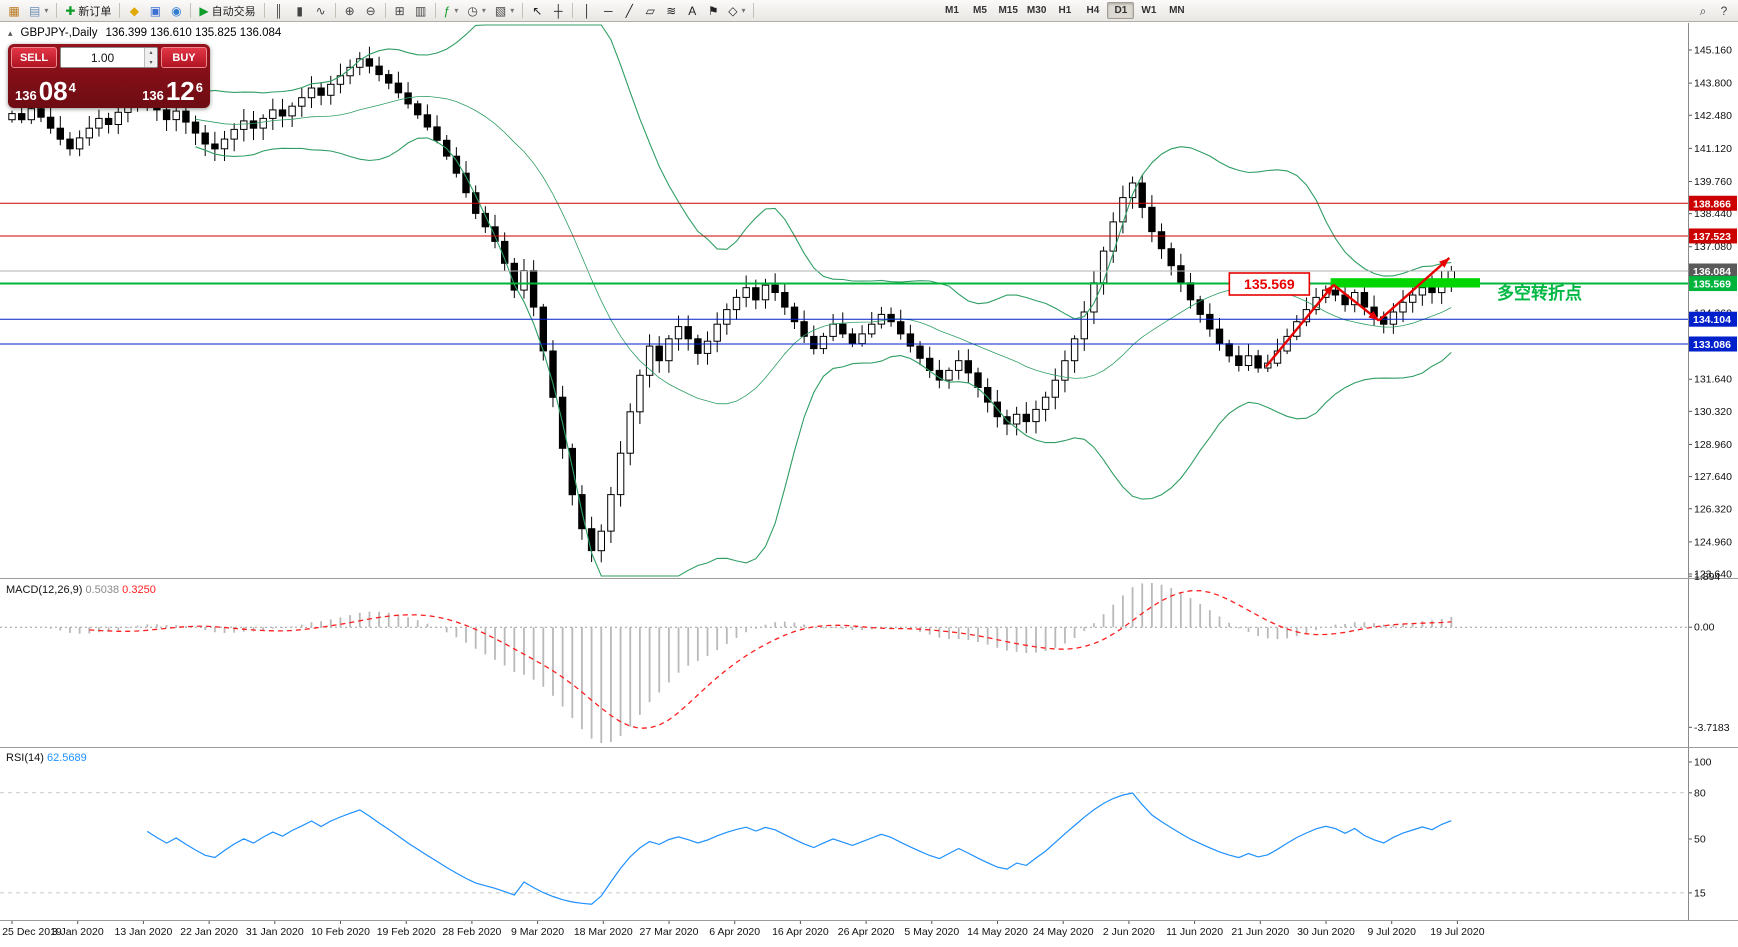 This screenshot has height=947, width=1738. Describe the element at coordinates (537, 932) in the screenshot. I see `svg-text: 9 Mar 2020` at that location.